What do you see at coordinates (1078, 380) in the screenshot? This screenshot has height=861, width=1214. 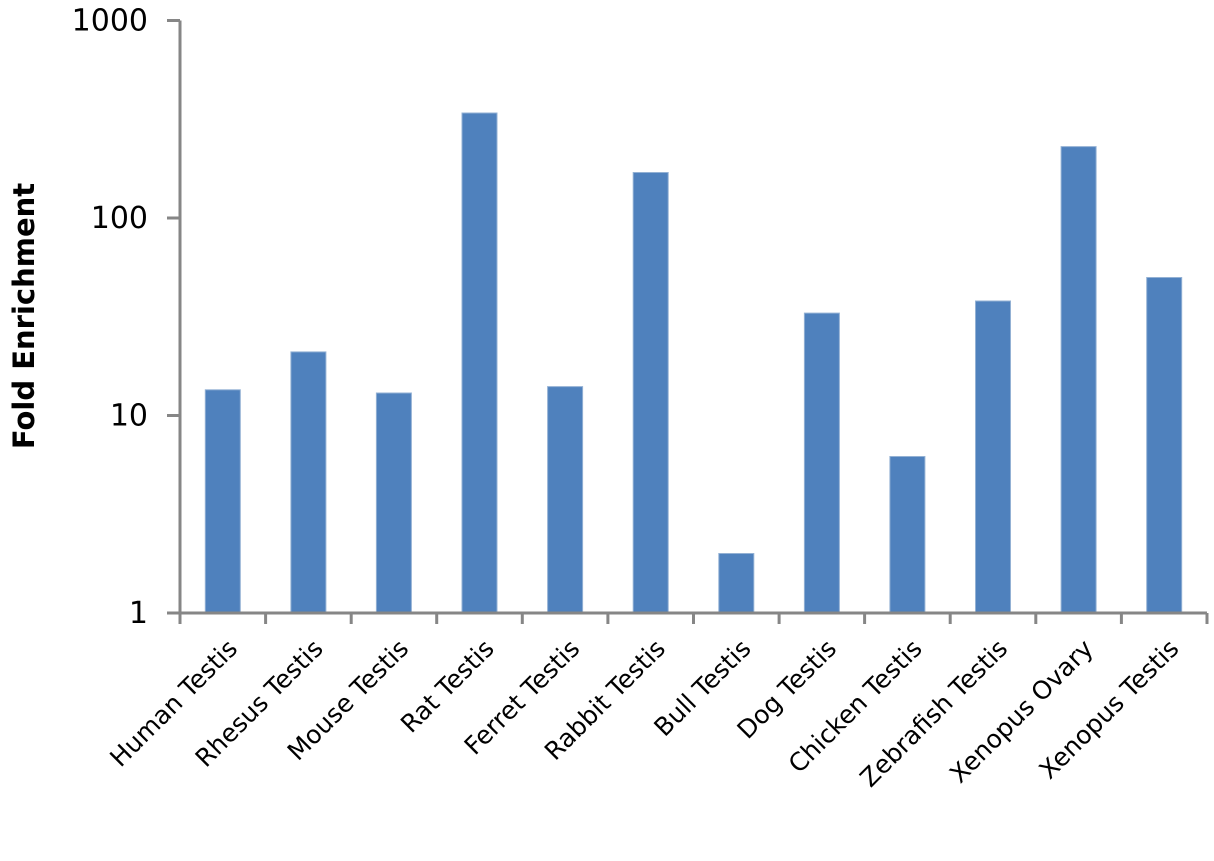 I see `bar-xenopus-ovary` at bounding box center [1078, 380].